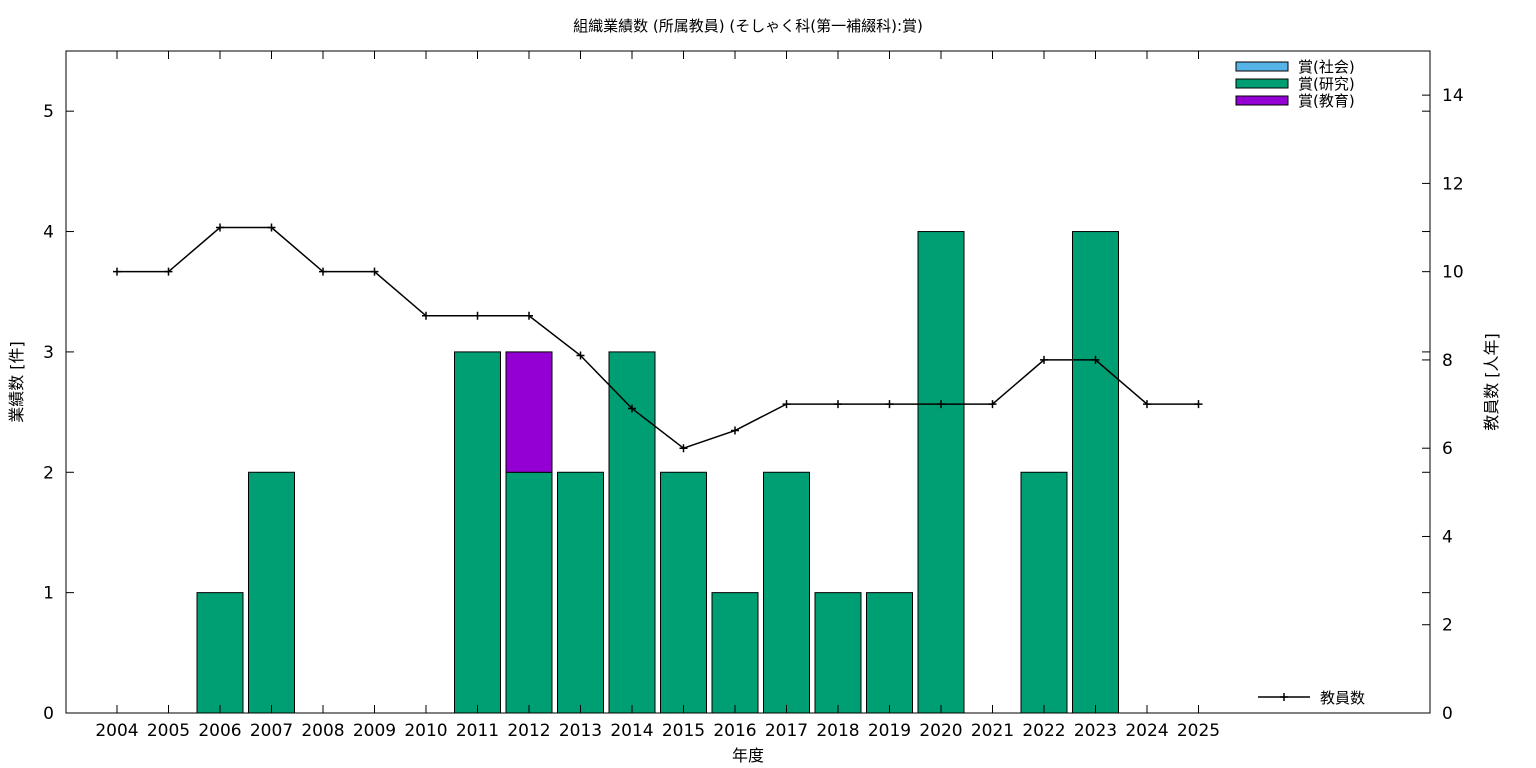 The width and height of the screenshot is (1536, 768). I want to click on line-point-2005, so click(168, 271).